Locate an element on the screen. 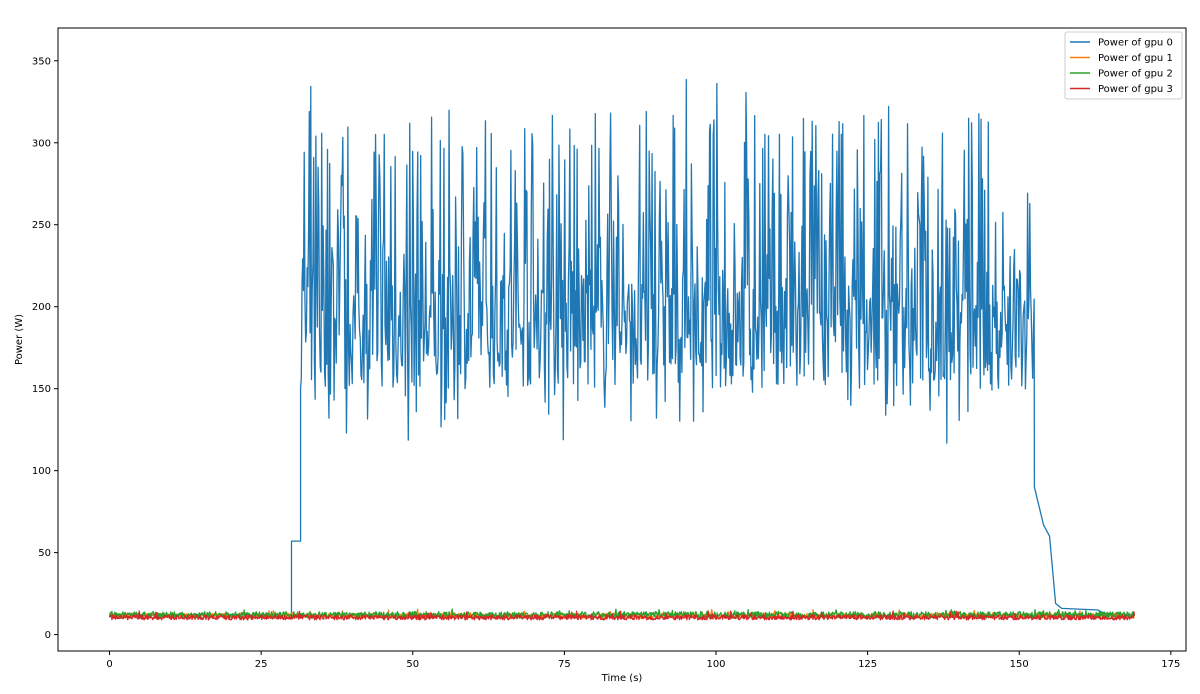 The image size is (1200, 694). x-tick-label: 50 is located at coordinates (412, 664).